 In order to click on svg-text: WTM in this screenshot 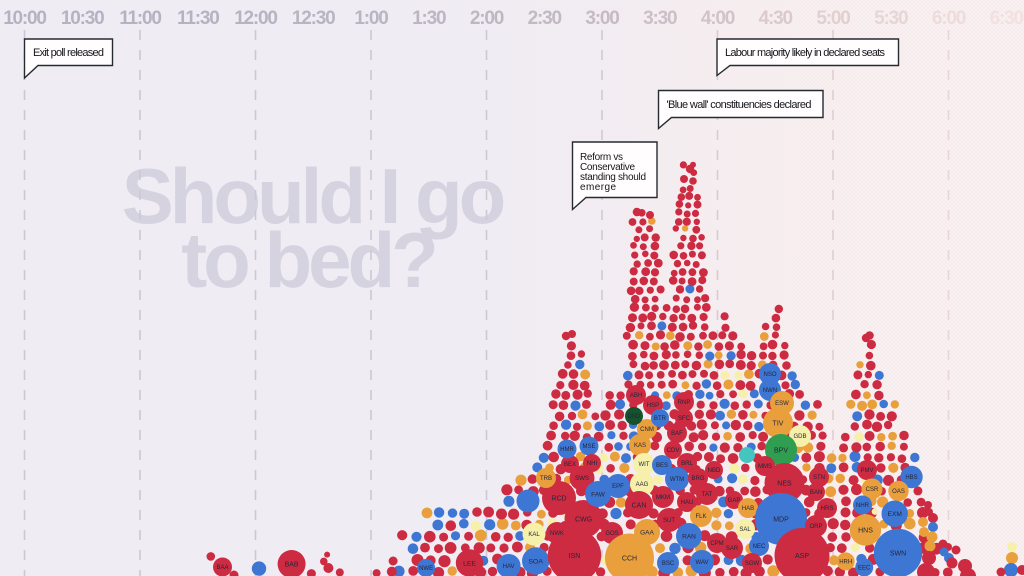, I will do `click(677, 480)`.